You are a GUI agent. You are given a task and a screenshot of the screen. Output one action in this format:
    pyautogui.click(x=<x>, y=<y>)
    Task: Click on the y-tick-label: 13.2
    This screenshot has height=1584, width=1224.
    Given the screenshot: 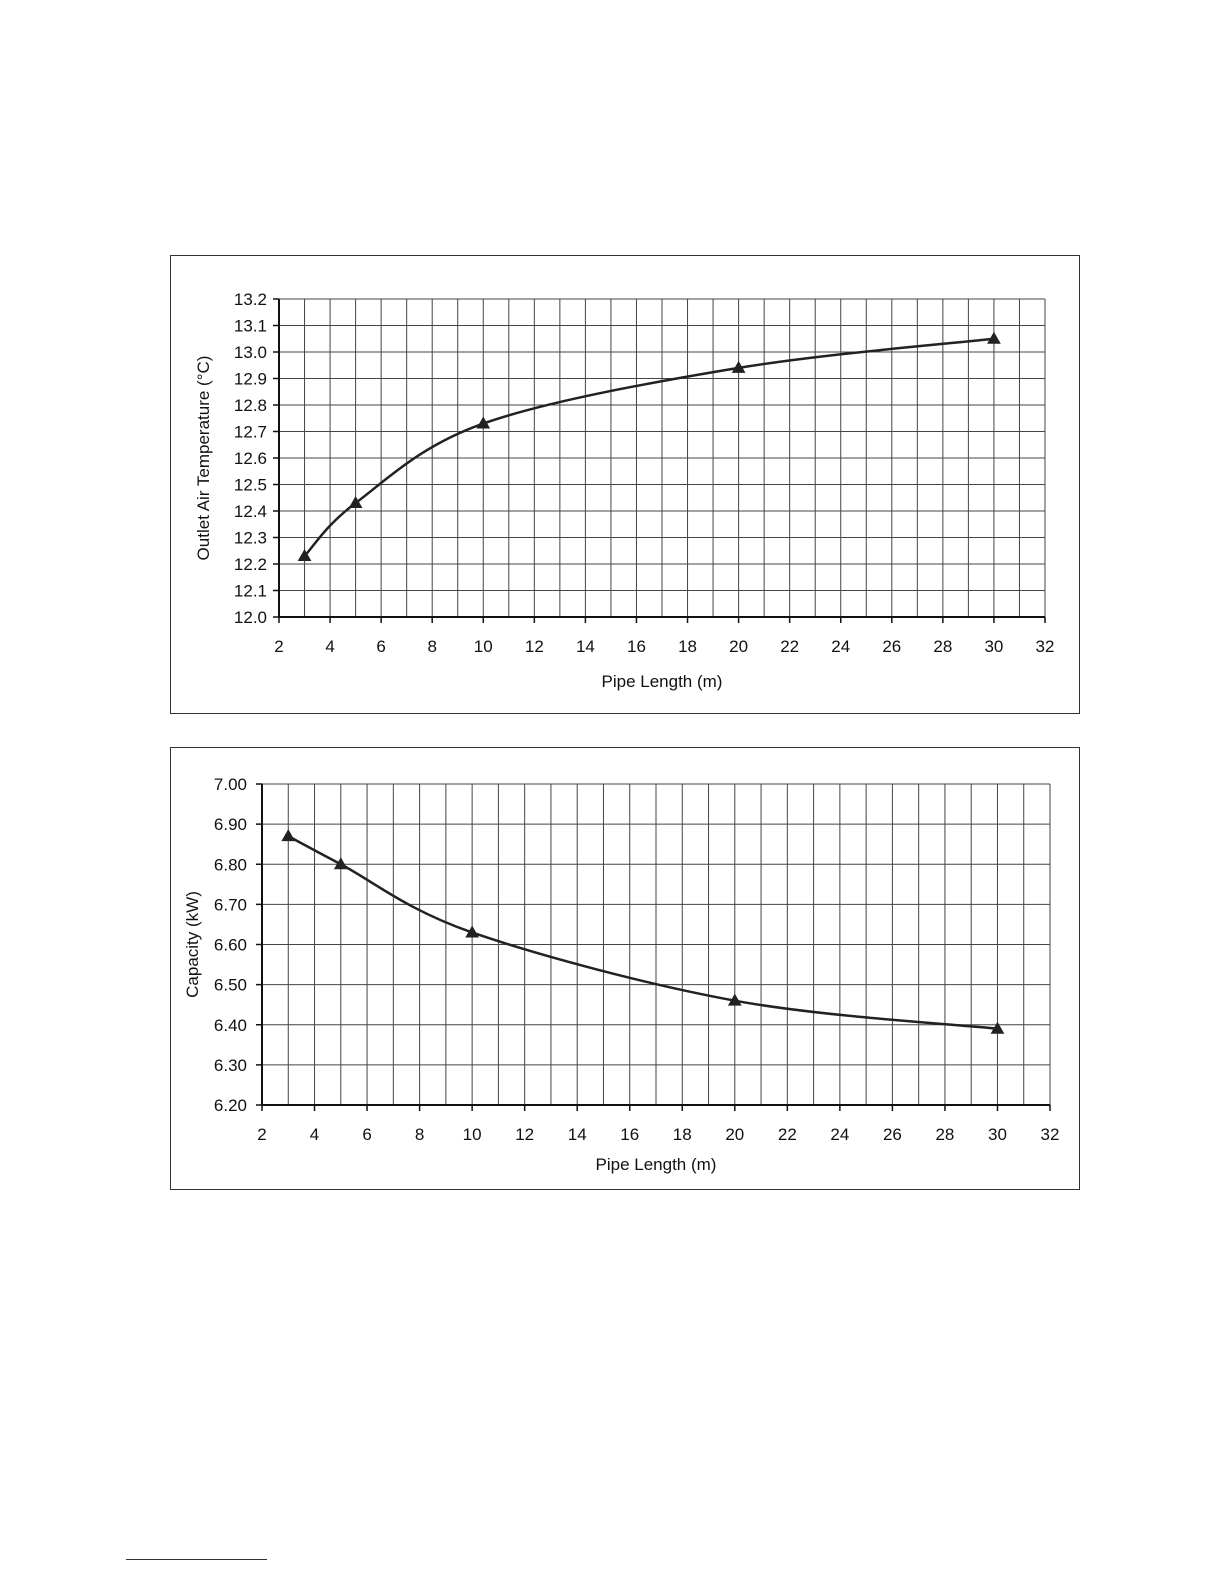 What is the action you would take?
    pyautogui.click(x=250, y=299)
    